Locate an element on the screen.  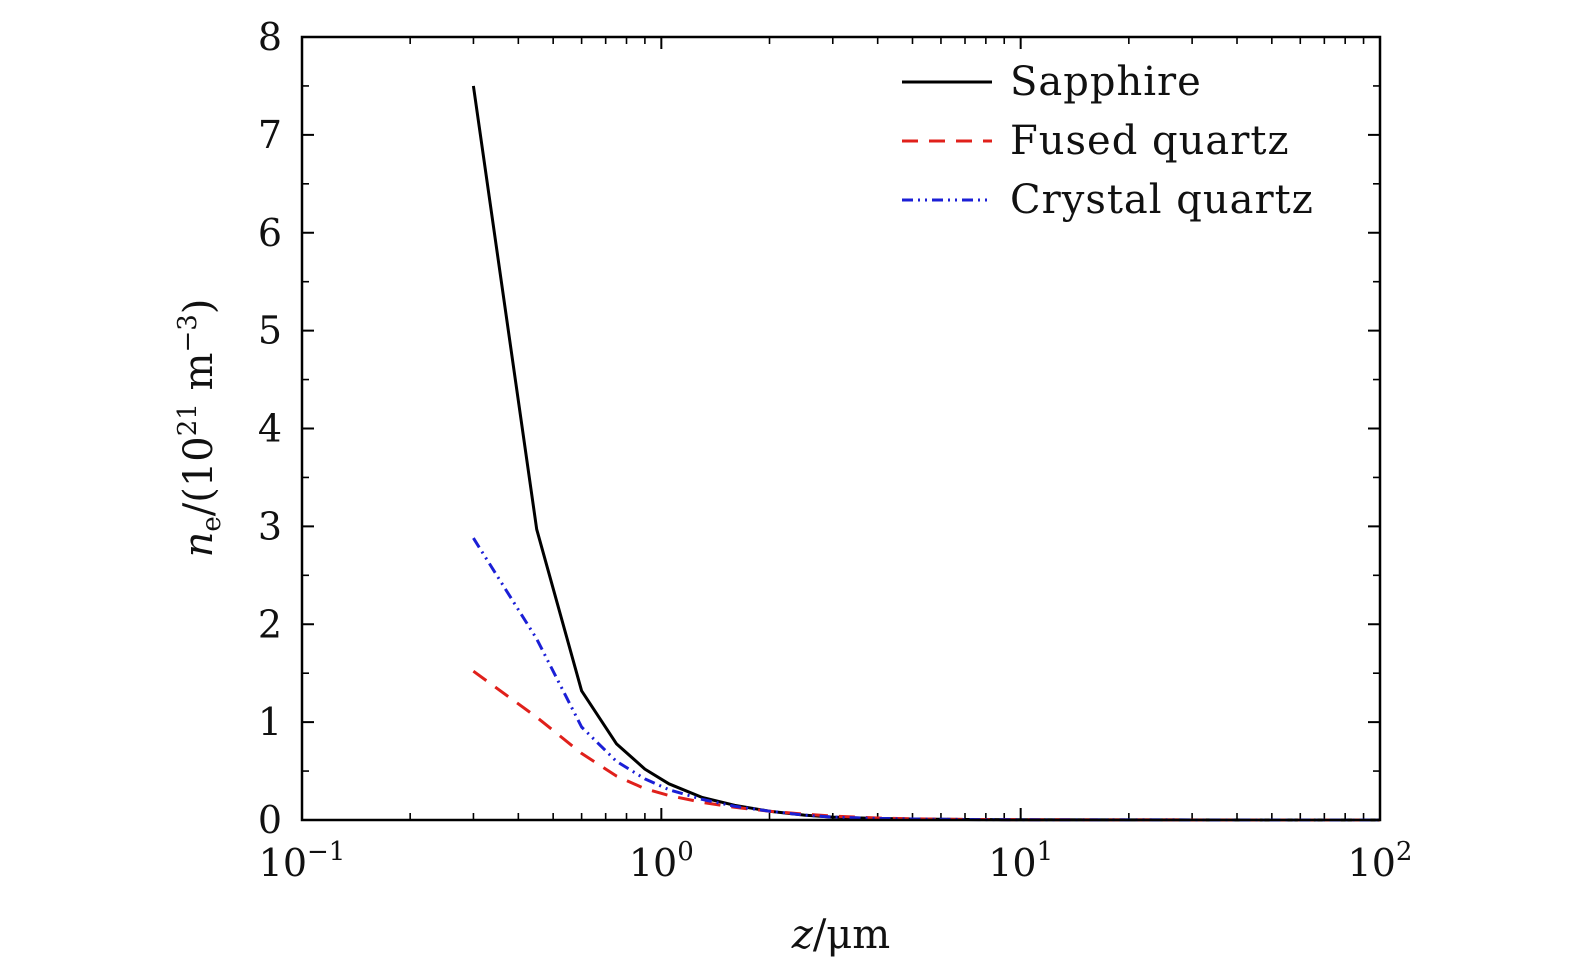
y-tick-label: 2 is located at coordinates (270, 624).